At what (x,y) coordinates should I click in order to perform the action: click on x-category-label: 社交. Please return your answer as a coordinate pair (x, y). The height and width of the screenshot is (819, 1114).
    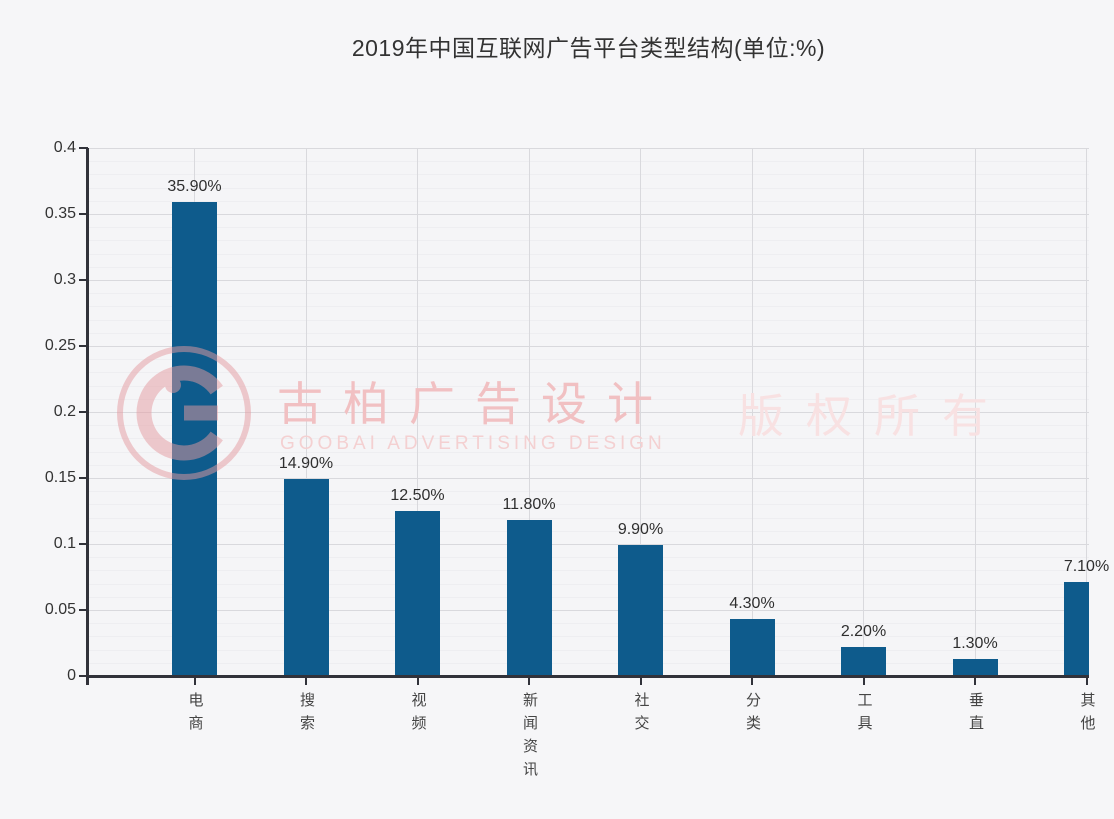
    Looking at the image, I should click on (641, 715).